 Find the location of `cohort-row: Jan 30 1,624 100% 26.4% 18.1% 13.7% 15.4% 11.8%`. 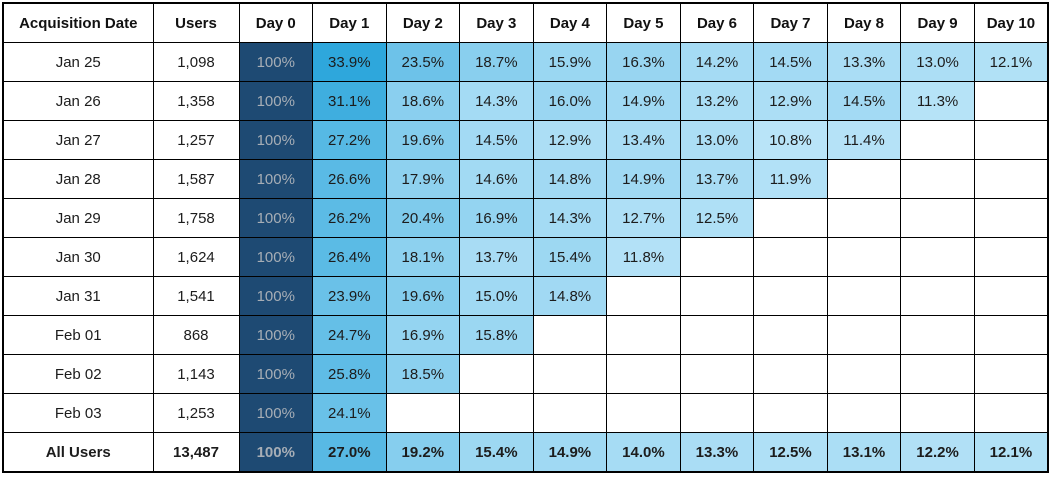

cohort-row: Jan 30 1,624 100% 26.4% 18.1% 13.7% 15.4% 11.8% is located at coordinates (525, 257).